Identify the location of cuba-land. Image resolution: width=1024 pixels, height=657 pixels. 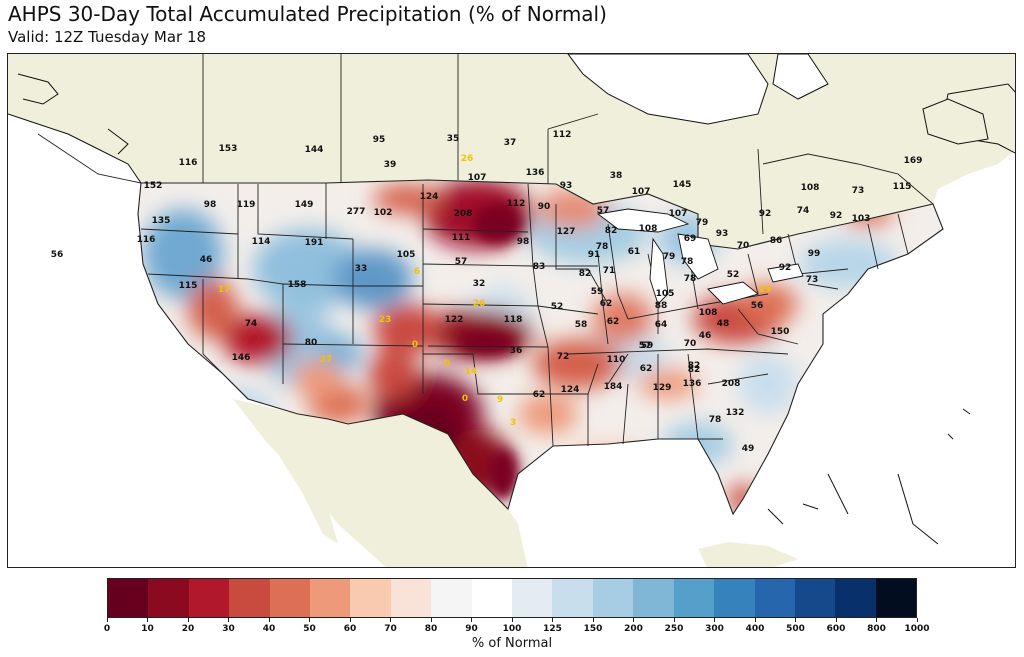
(748, 554).